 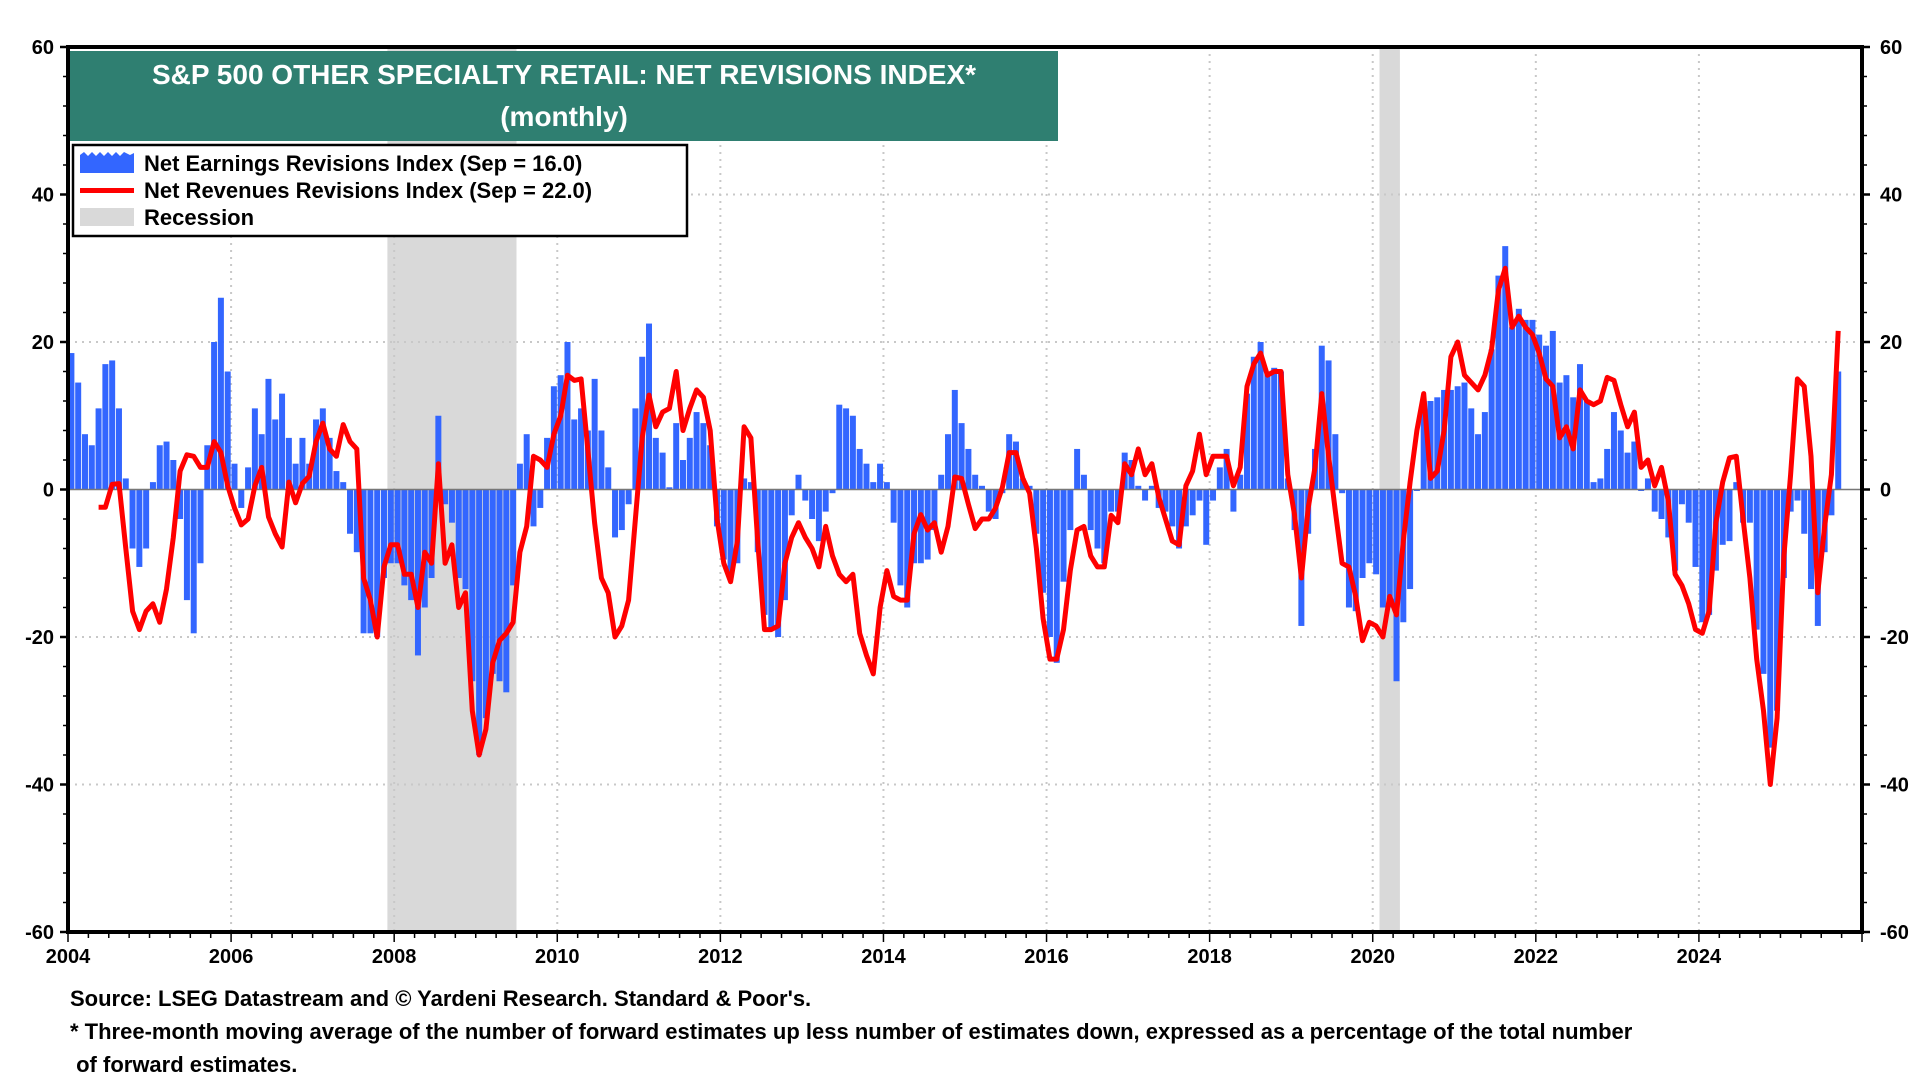 I want to click on chart-subtitle: (monthly), so click(x=564, y=116).